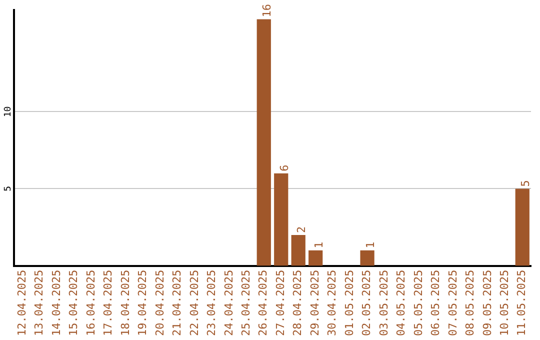 The height and width of the screenshot is (340, 540). What do you see at coordinates (470, 303) in the screenshot?
I see `x-tick-label: 08.05.2025` at bounding box center [470, 303].